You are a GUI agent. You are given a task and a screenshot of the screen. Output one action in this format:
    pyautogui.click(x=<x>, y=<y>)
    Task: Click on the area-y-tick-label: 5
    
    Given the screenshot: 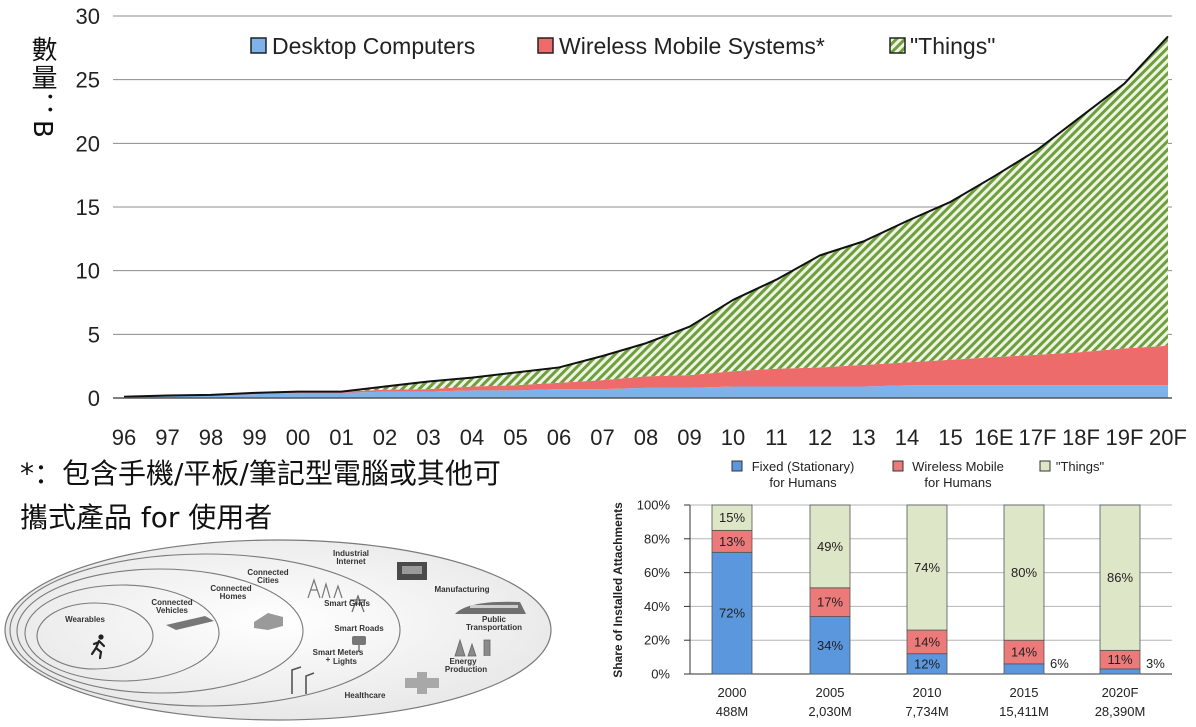 What is the action you would take?
    pyautogui.click(x=94, y=334)
    